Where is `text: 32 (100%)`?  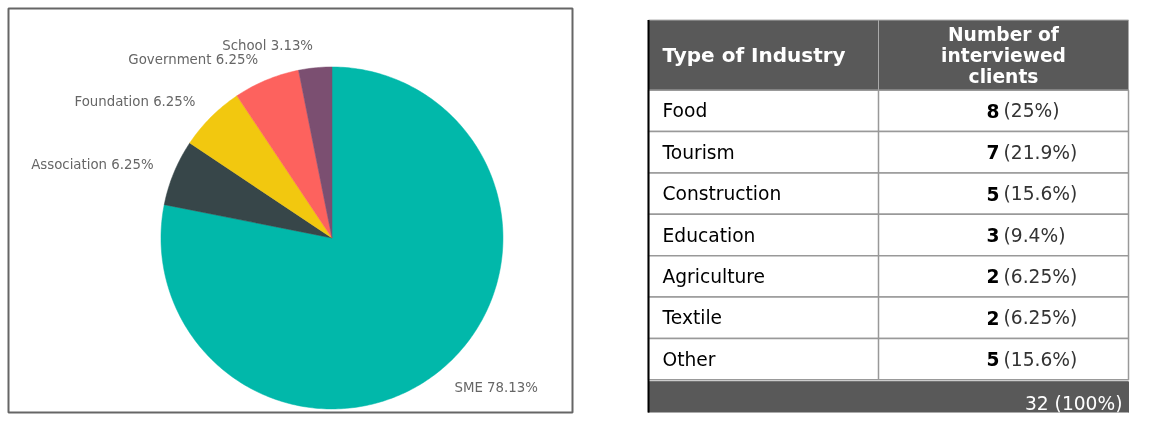
text: 32 (100%) is located at coordinates (1073, 404).